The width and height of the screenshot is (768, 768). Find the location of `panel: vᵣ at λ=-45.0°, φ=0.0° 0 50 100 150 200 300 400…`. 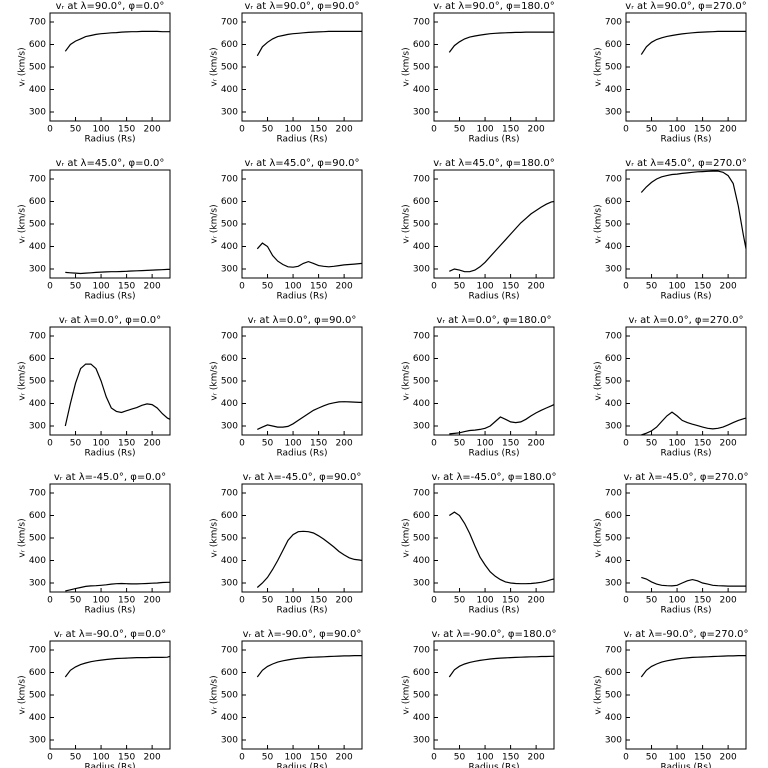

panel: vᵣ at λ=-45.0°, φ=0.0° 0 50 100 150 200 300 400… is located at coordinates (94, 544).